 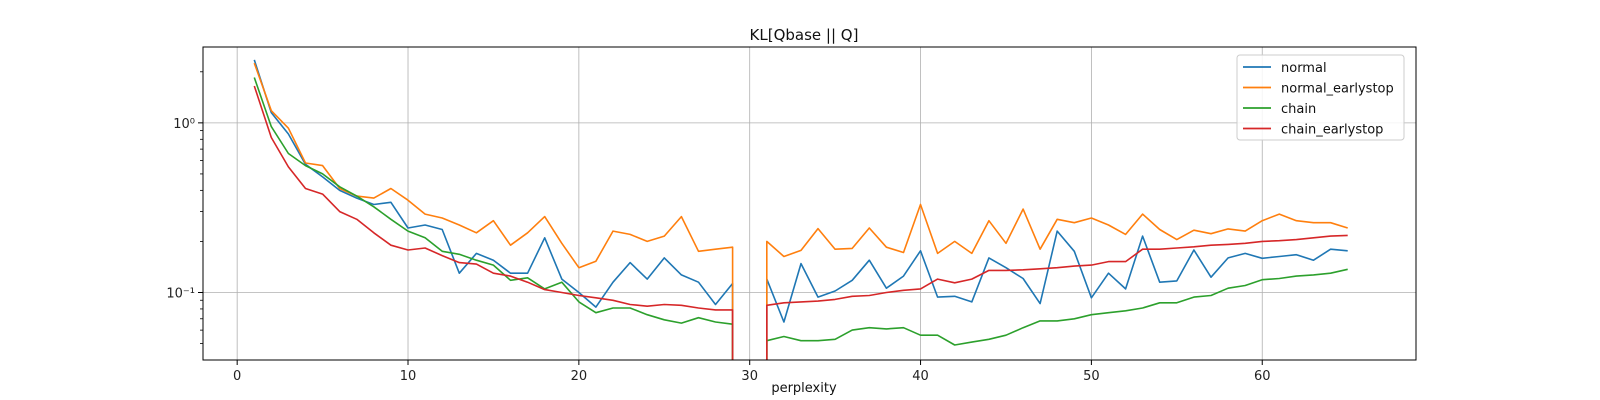 I want to click on x-tick-label: 60, so click(x=1262, y=376).